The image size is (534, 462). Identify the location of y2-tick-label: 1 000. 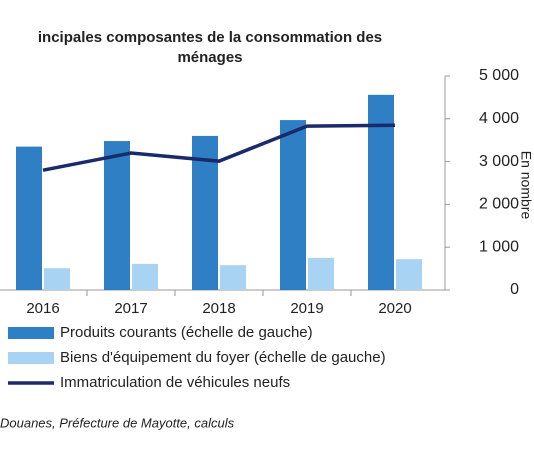
(499, 246).